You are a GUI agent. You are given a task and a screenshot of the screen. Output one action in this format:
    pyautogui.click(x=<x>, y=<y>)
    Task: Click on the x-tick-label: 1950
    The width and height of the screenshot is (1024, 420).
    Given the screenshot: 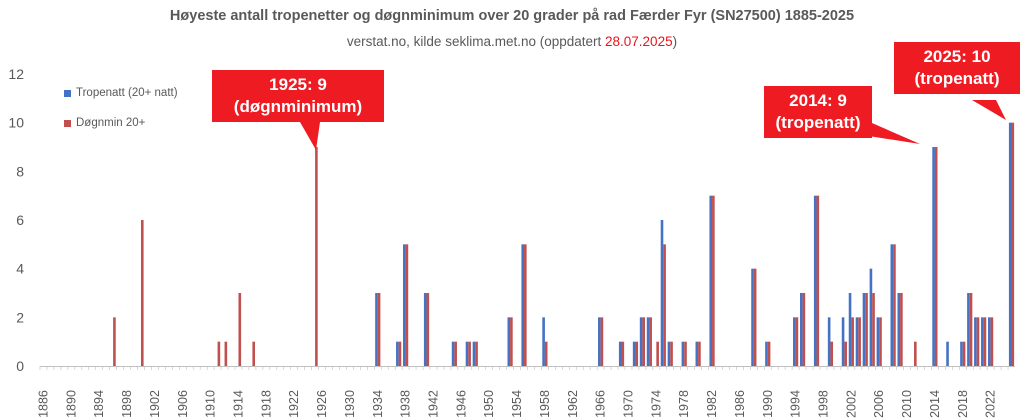 What is the action you would take?
    pyautogui.click(x=489, y=404)
    